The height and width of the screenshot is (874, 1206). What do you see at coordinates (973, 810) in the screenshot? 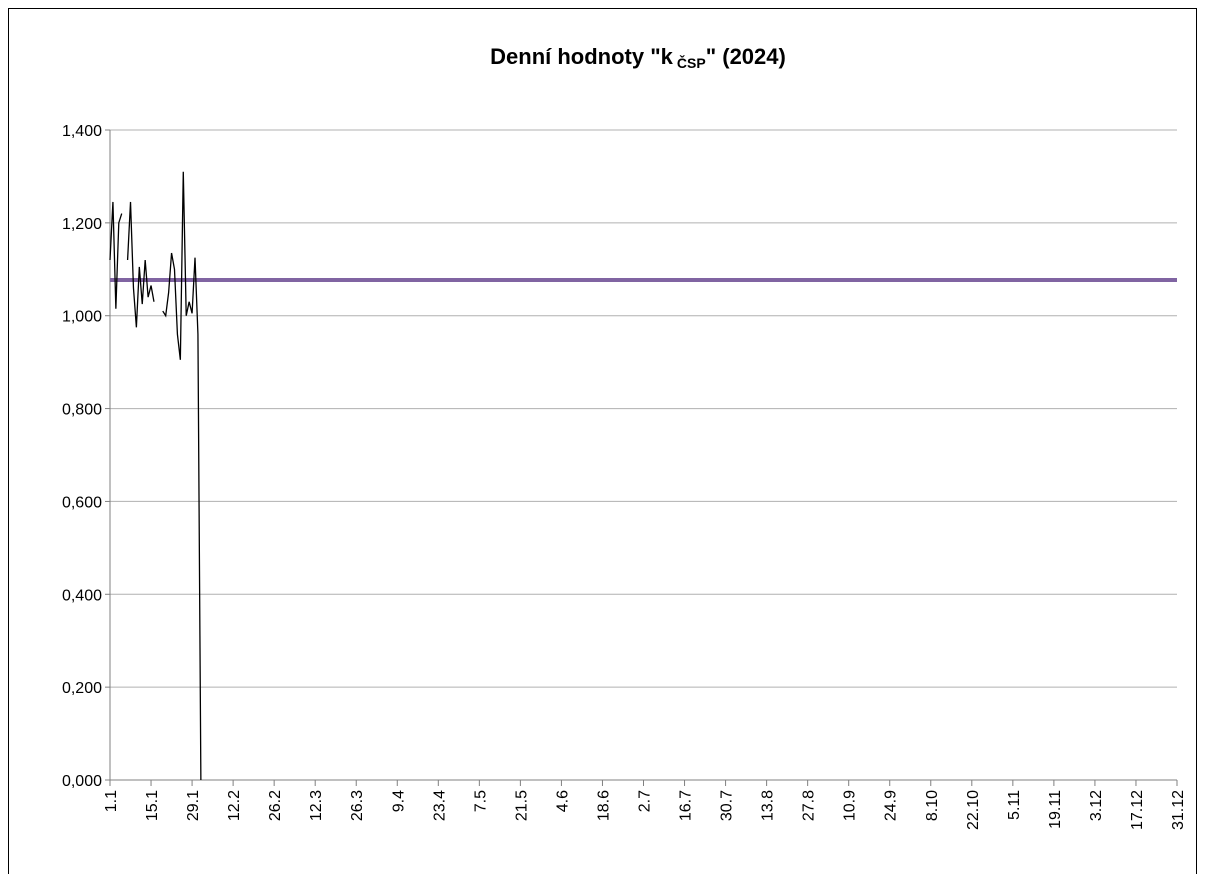
I see `x-tick-label: 22.10` at bounding box center [973, 810].